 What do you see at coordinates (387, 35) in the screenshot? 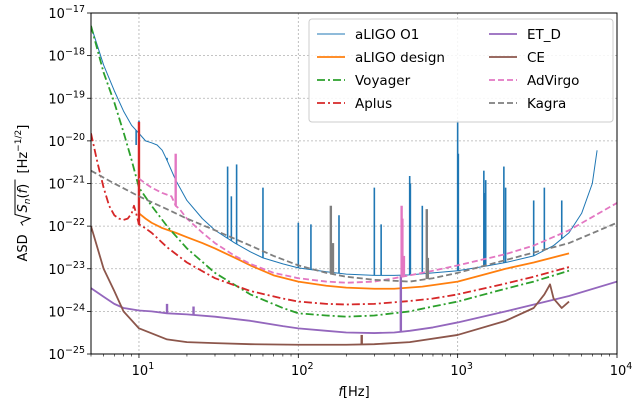
I see `legend-label-0: aLIGO O1` at bounding box center [387, 35].